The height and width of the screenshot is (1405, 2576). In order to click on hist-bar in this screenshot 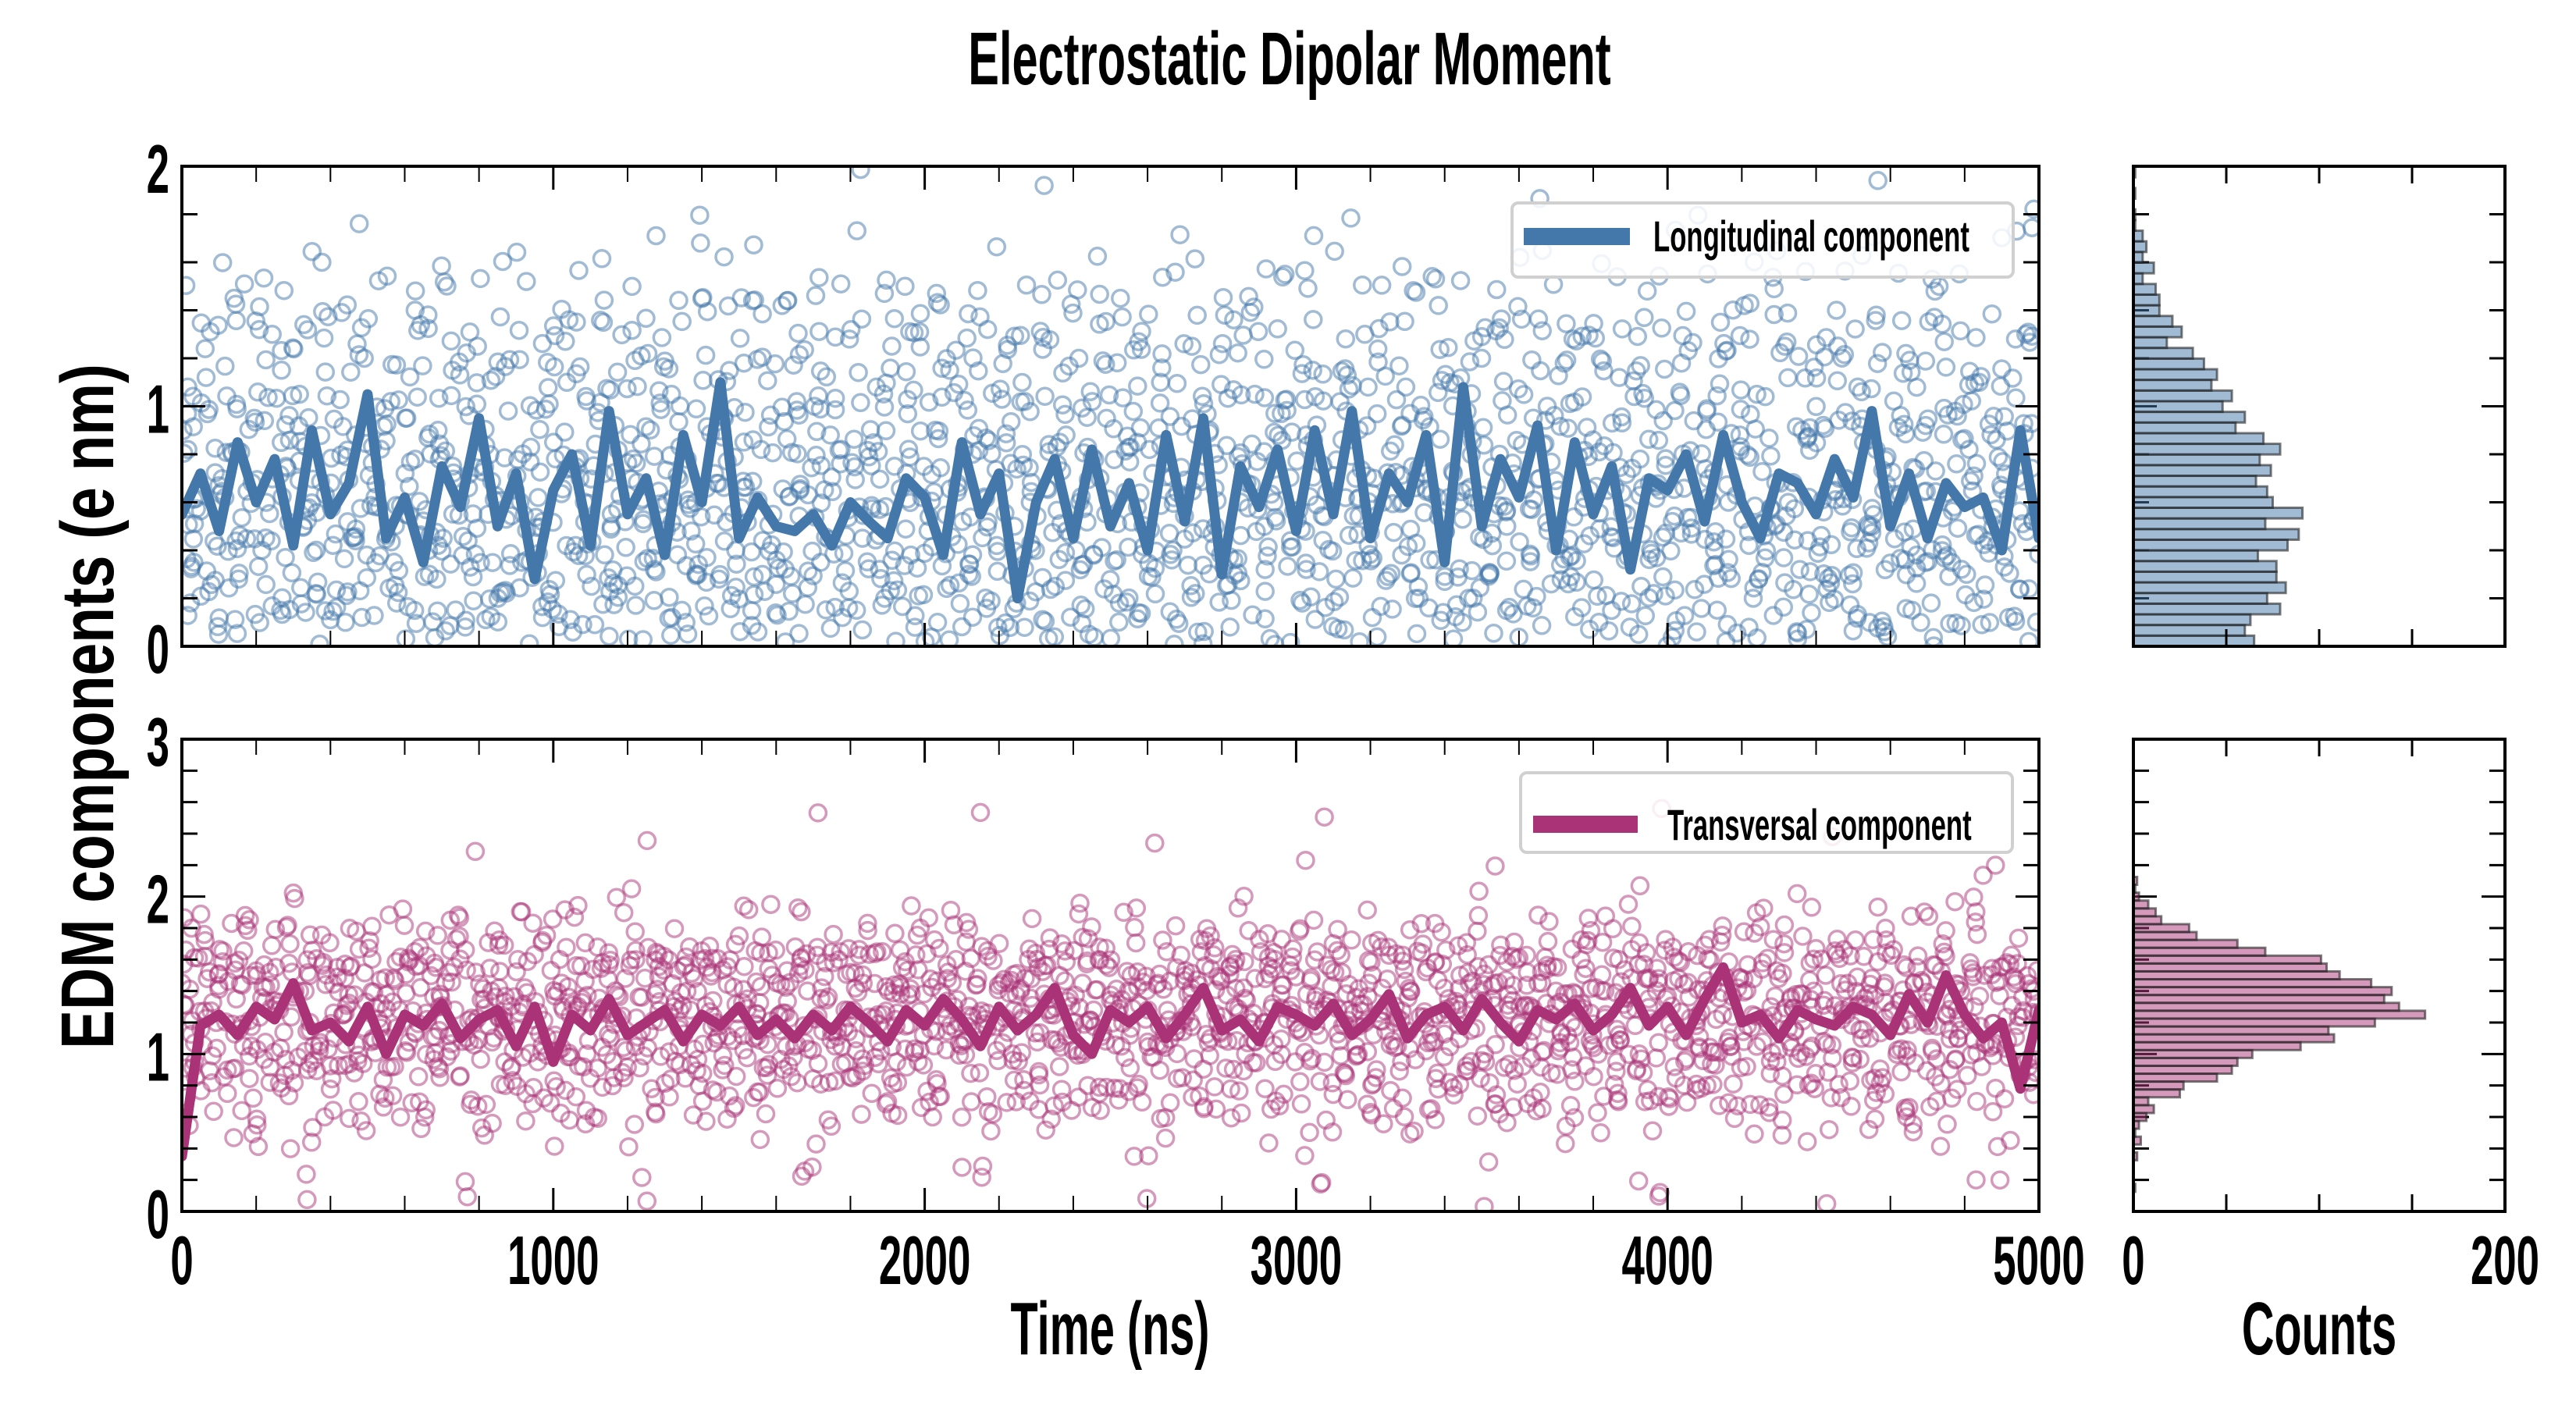, I will do `click(2178, 407)`.